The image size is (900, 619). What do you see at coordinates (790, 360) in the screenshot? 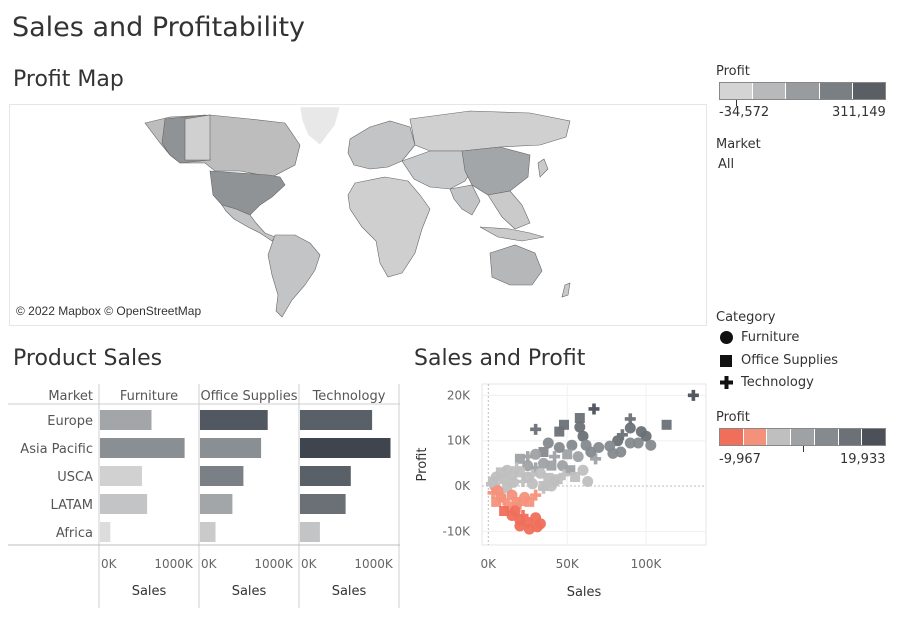
I see `category-label: Office Supplies` at bounding box center [790, 360].